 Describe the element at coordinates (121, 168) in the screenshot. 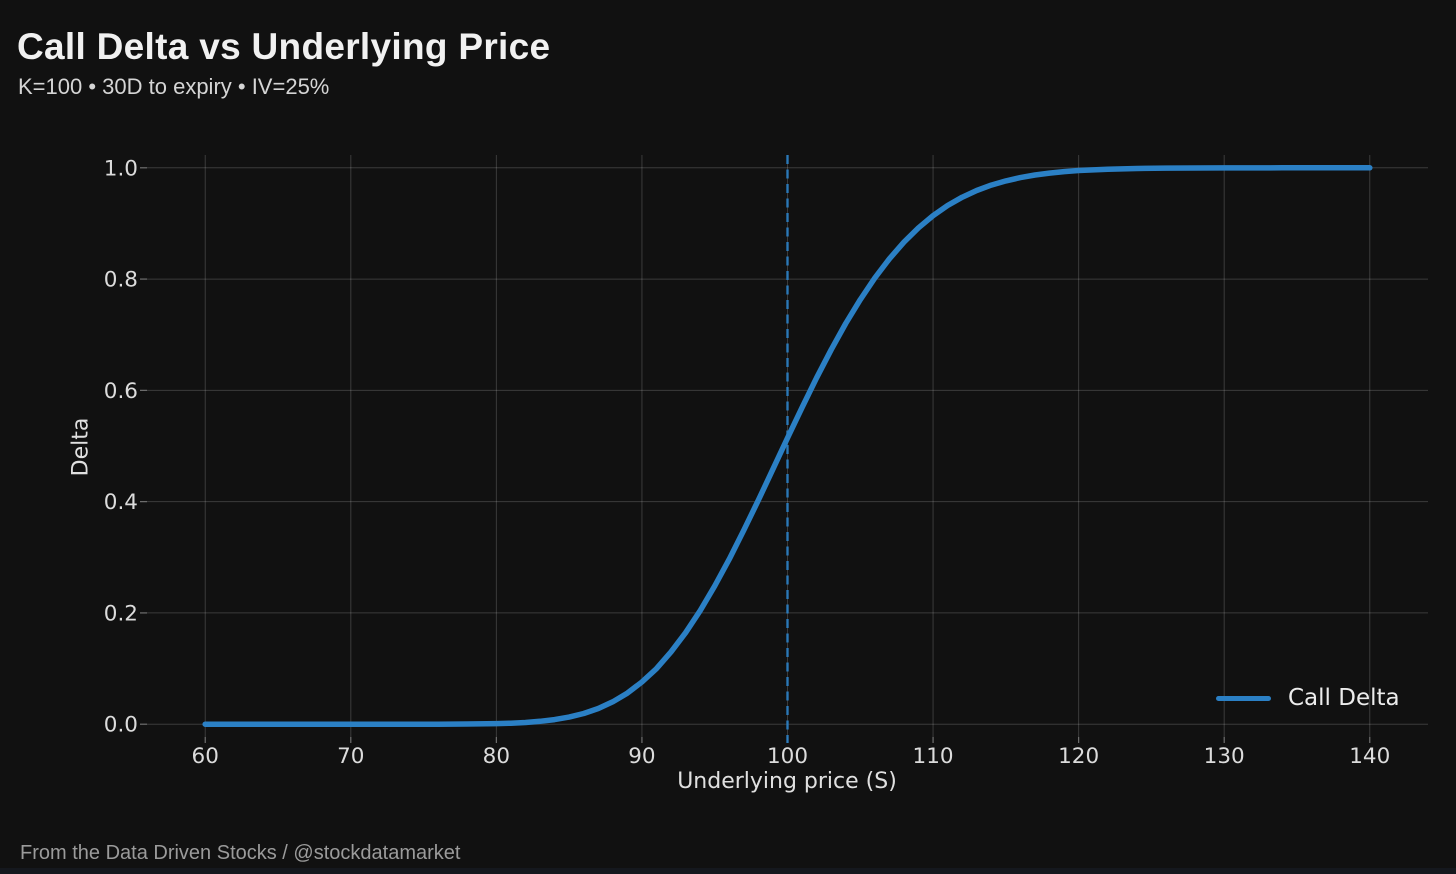

I see `y-tick-label: 1.0` at that location.